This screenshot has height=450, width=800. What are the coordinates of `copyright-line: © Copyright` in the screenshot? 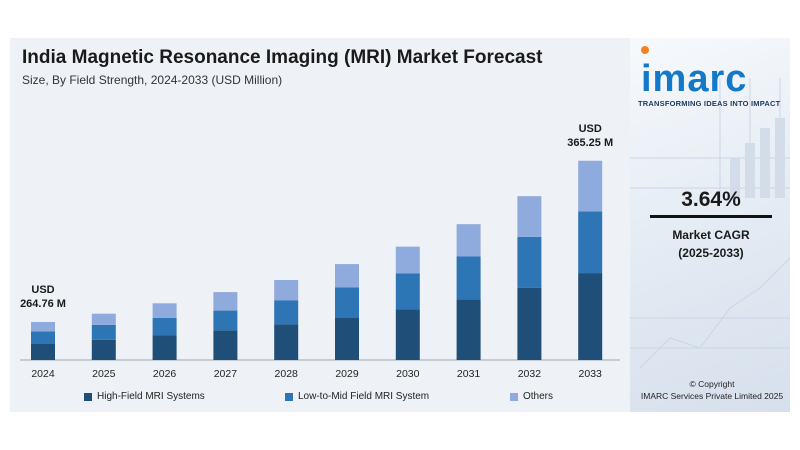 It's located at (712, 384).